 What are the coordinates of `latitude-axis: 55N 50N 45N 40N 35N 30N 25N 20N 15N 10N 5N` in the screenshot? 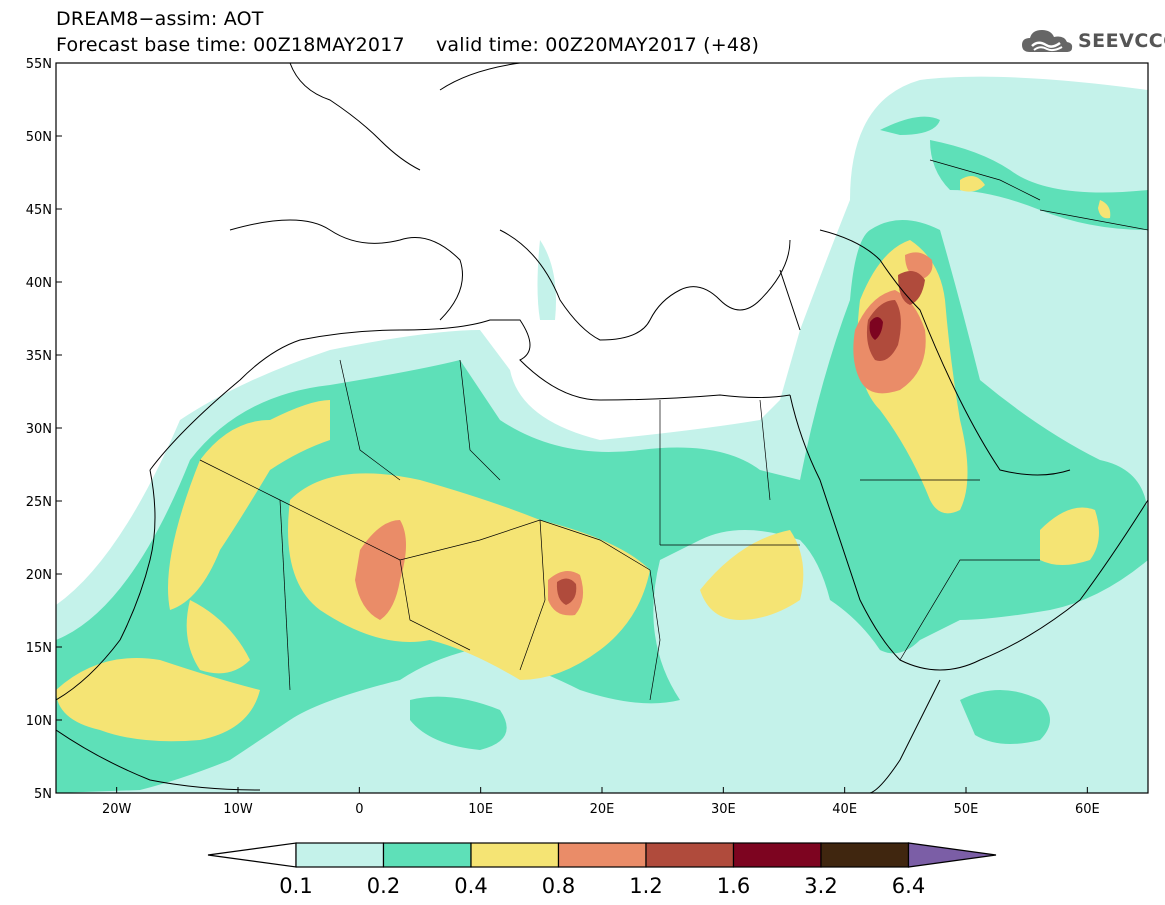 It's located at (44, 429).